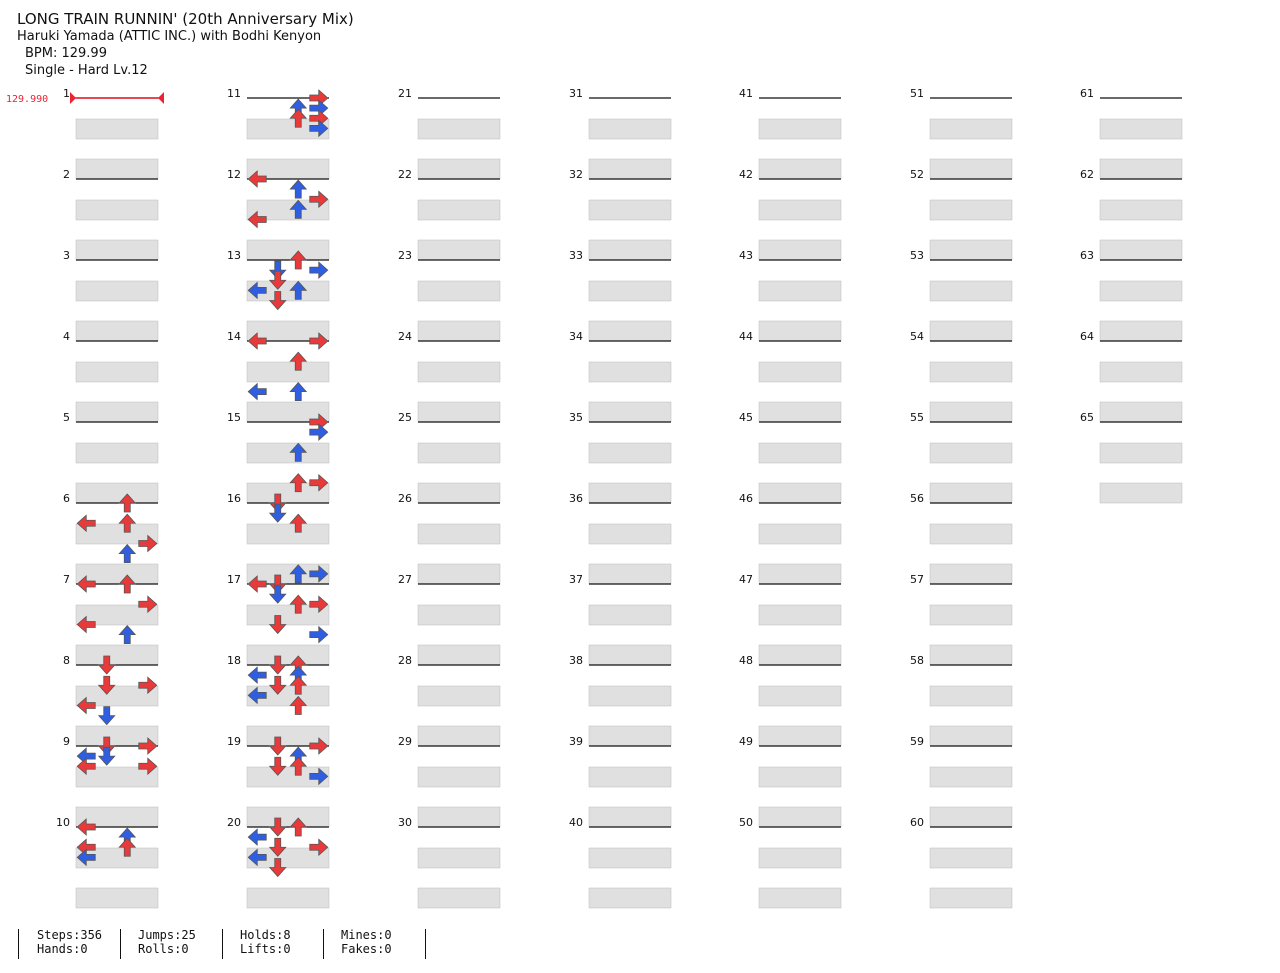  What do you see at coordinates (111, 781) in the screenshot?
I see `measure-9: 9` at bounding box center [111, 781].